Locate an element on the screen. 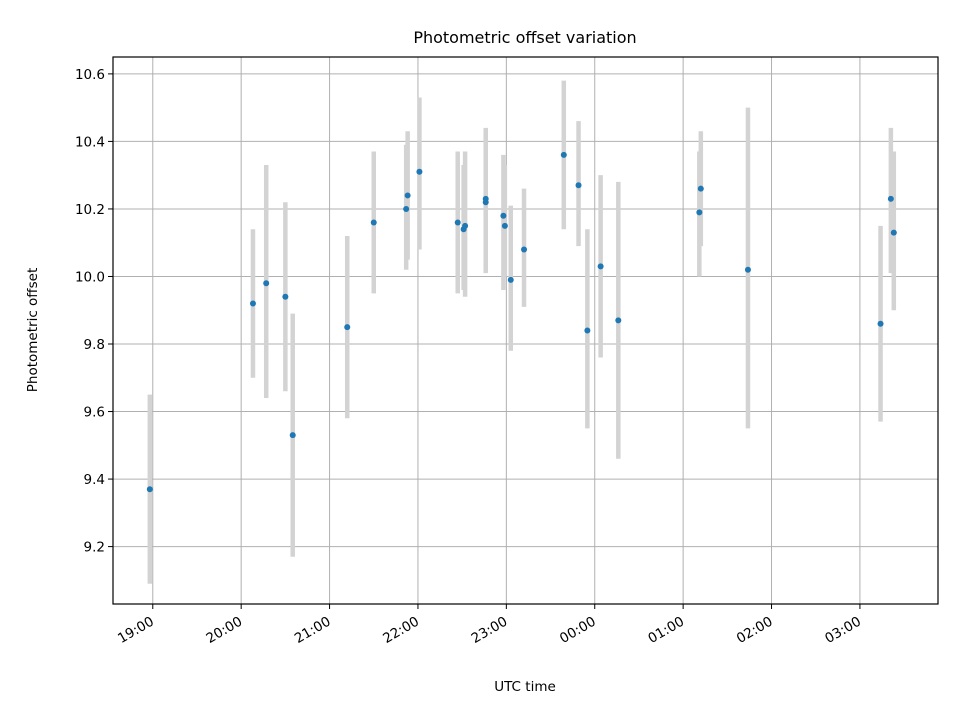 This screenshot has width=960, height=720. y-tick-label: 10.6 is located at coordinates (90, 75).